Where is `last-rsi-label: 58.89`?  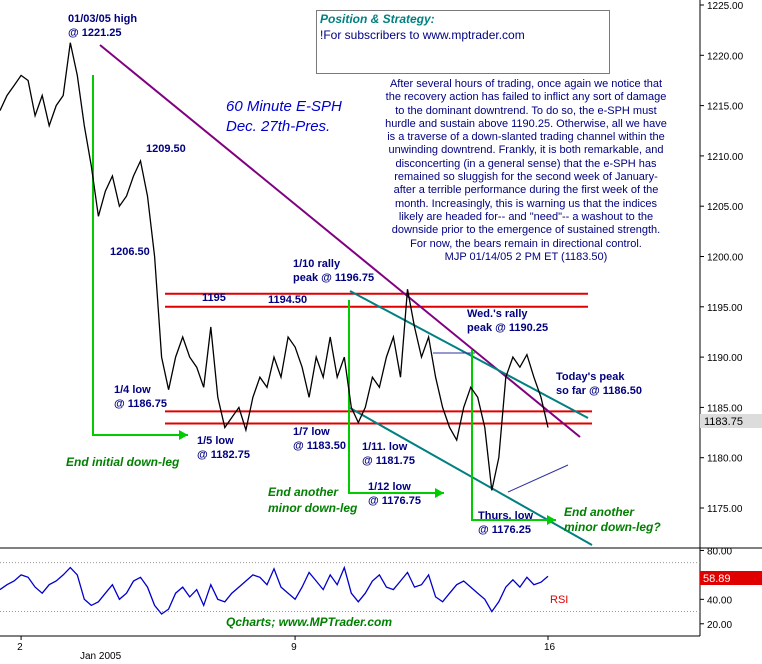 last-rsi-label: 58.89 is located at coordinates (717, 579).